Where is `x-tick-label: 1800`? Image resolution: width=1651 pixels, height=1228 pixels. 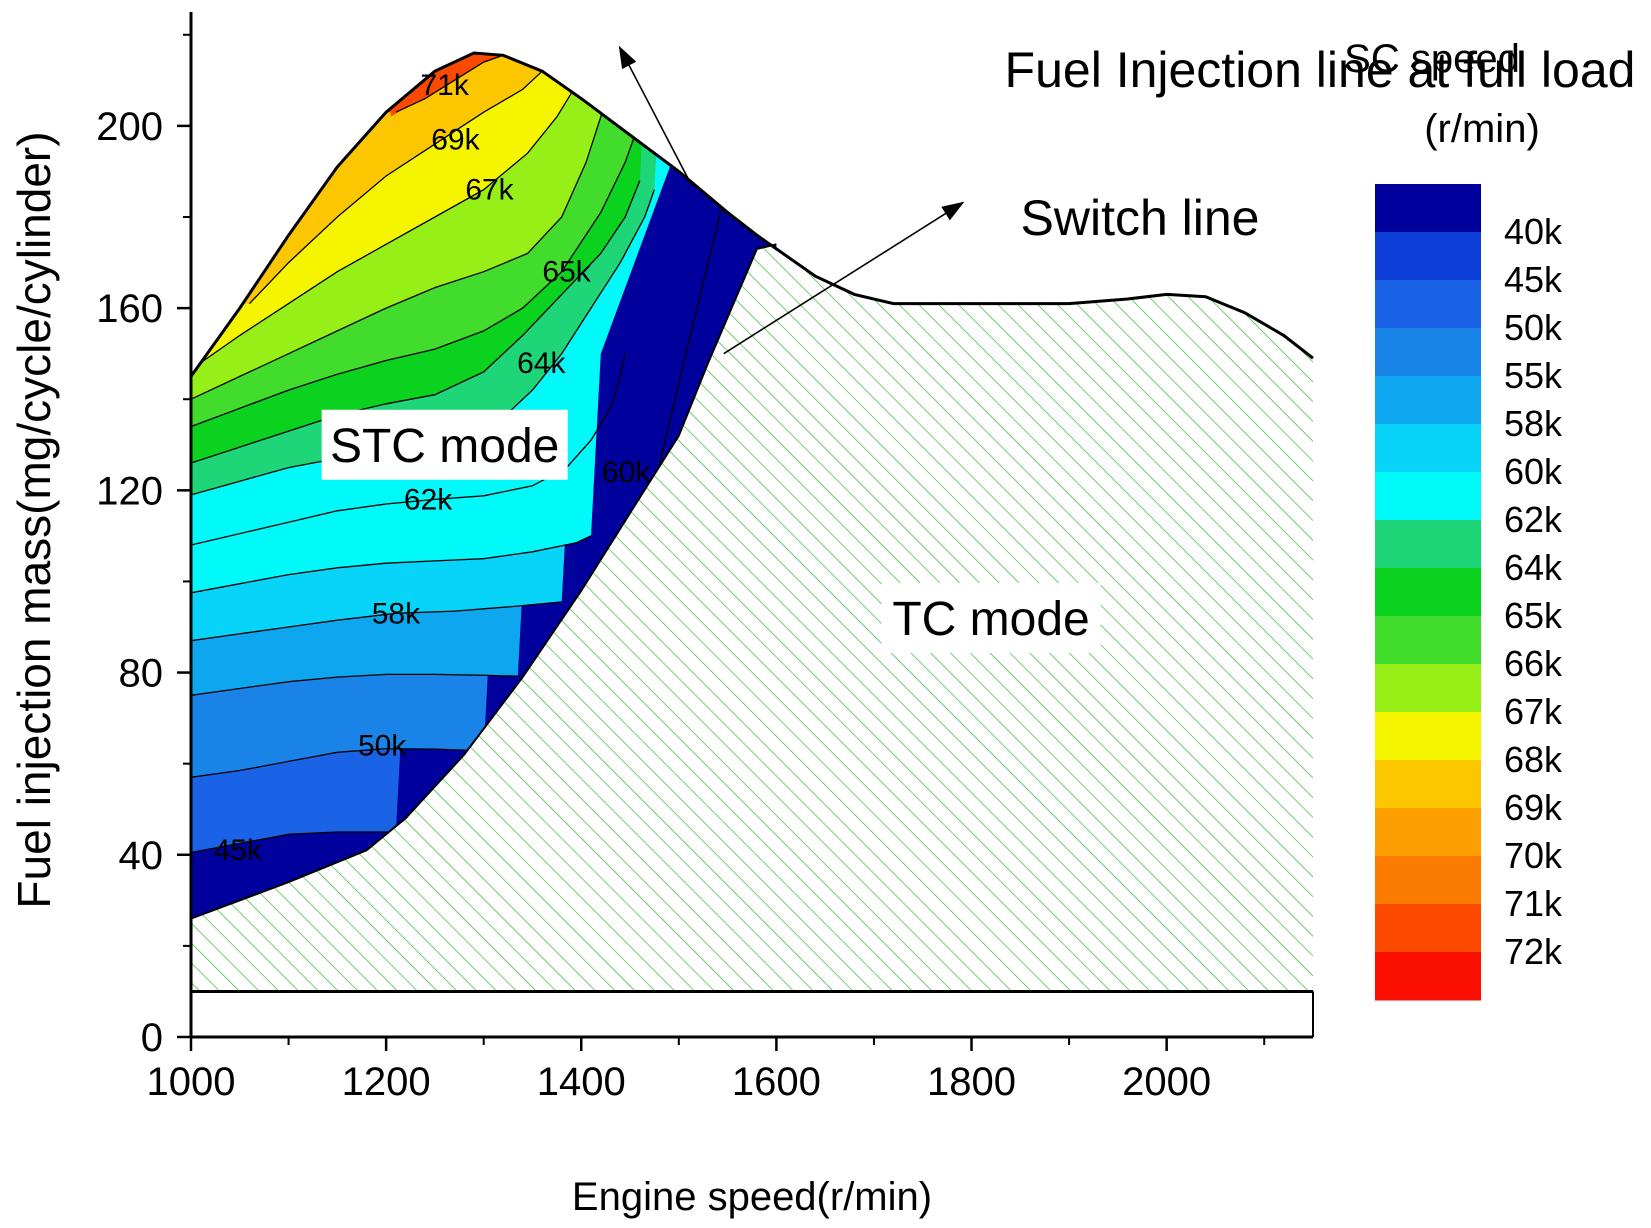
x-tick-label: 1800 is located at coordinates (971, 1082).